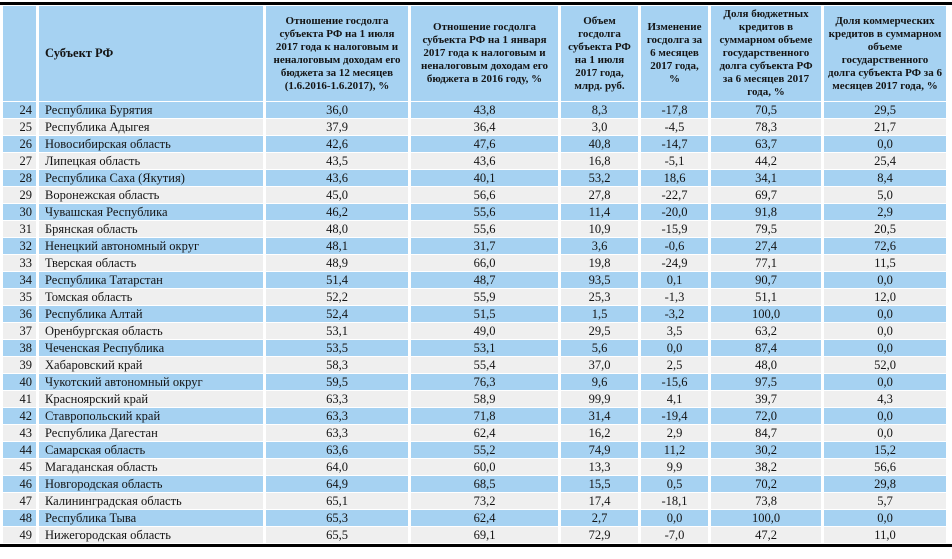 The width and height of the screenshot is (952, 559). What do you see at coordinates (19, 399) in the screenshot?
I see `cell-row-number: 41` at bounding box center [19, 399].